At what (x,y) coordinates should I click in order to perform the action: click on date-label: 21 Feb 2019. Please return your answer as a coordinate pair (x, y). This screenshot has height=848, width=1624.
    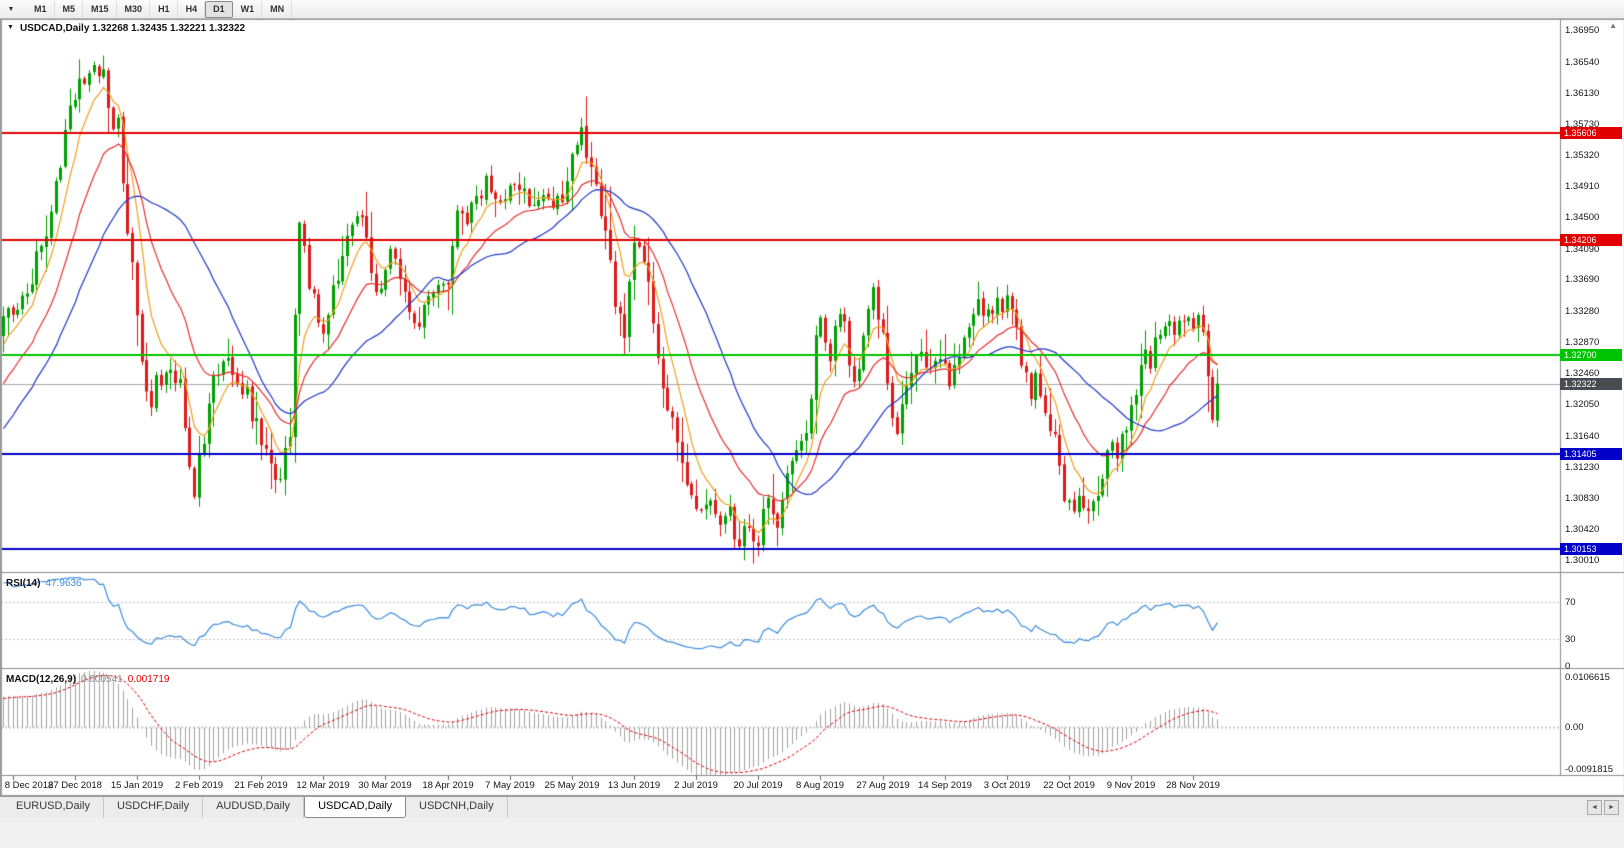
    Looking at the image, I should click on (261, 785).